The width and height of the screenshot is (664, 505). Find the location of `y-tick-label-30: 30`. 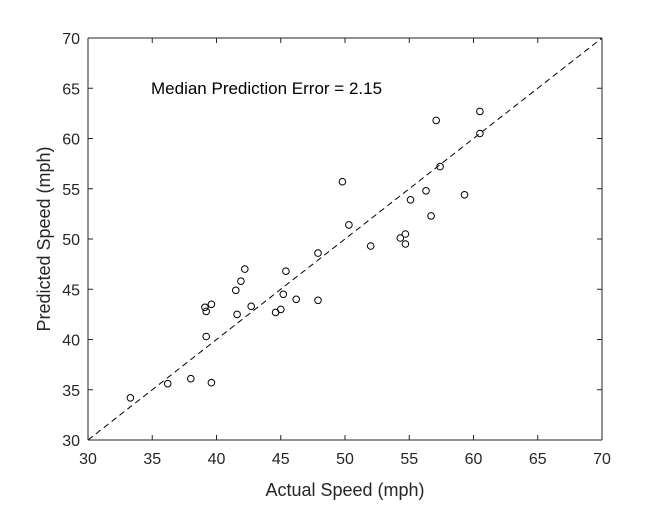

y-tick-label-30: 30 is located at coordinates (71, 441).